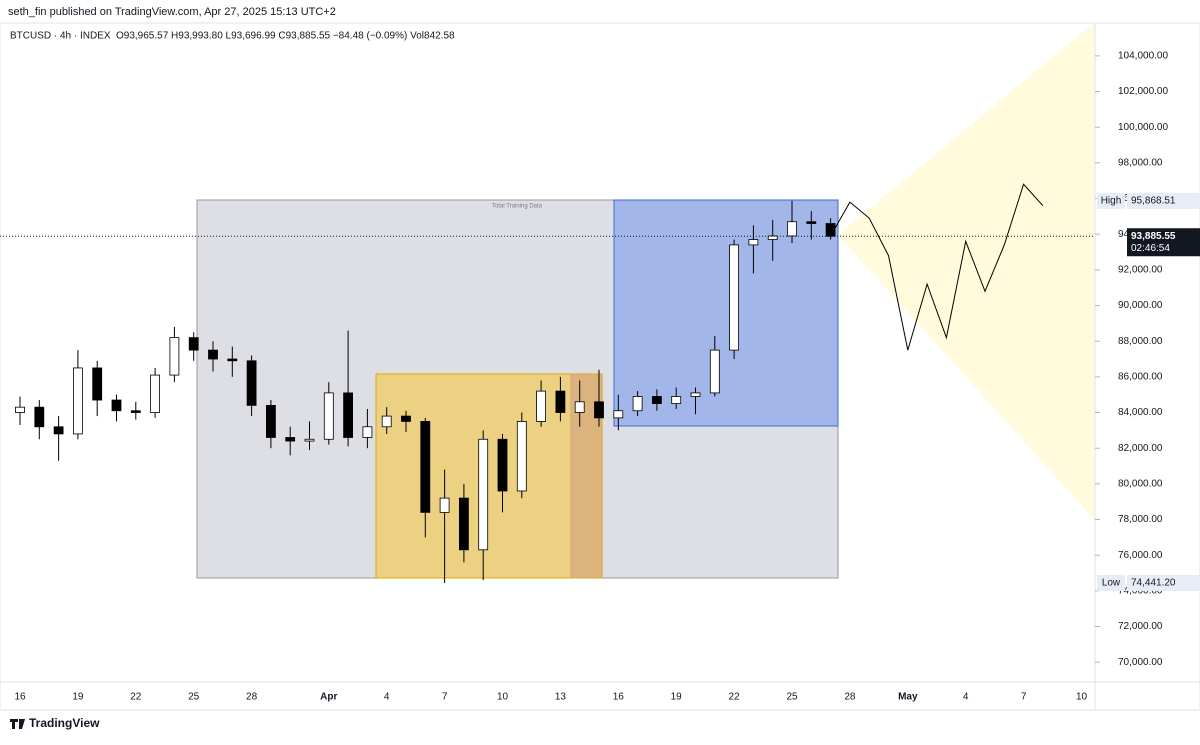 The height and width of the screenshot is (745, 1200). What do you see at coordinates (17, 724) in the screenshot?
I see `logo` at bounding box center [17, 724].